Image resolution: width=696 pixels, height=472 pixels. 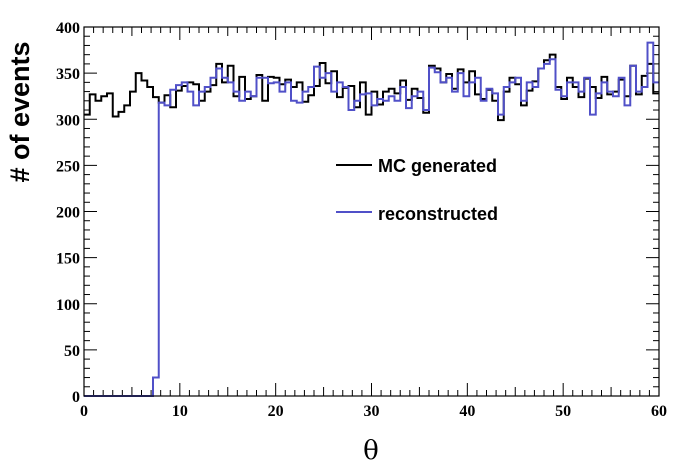 I want to click on x-tick-label: 40, so click(x=467, y=411).